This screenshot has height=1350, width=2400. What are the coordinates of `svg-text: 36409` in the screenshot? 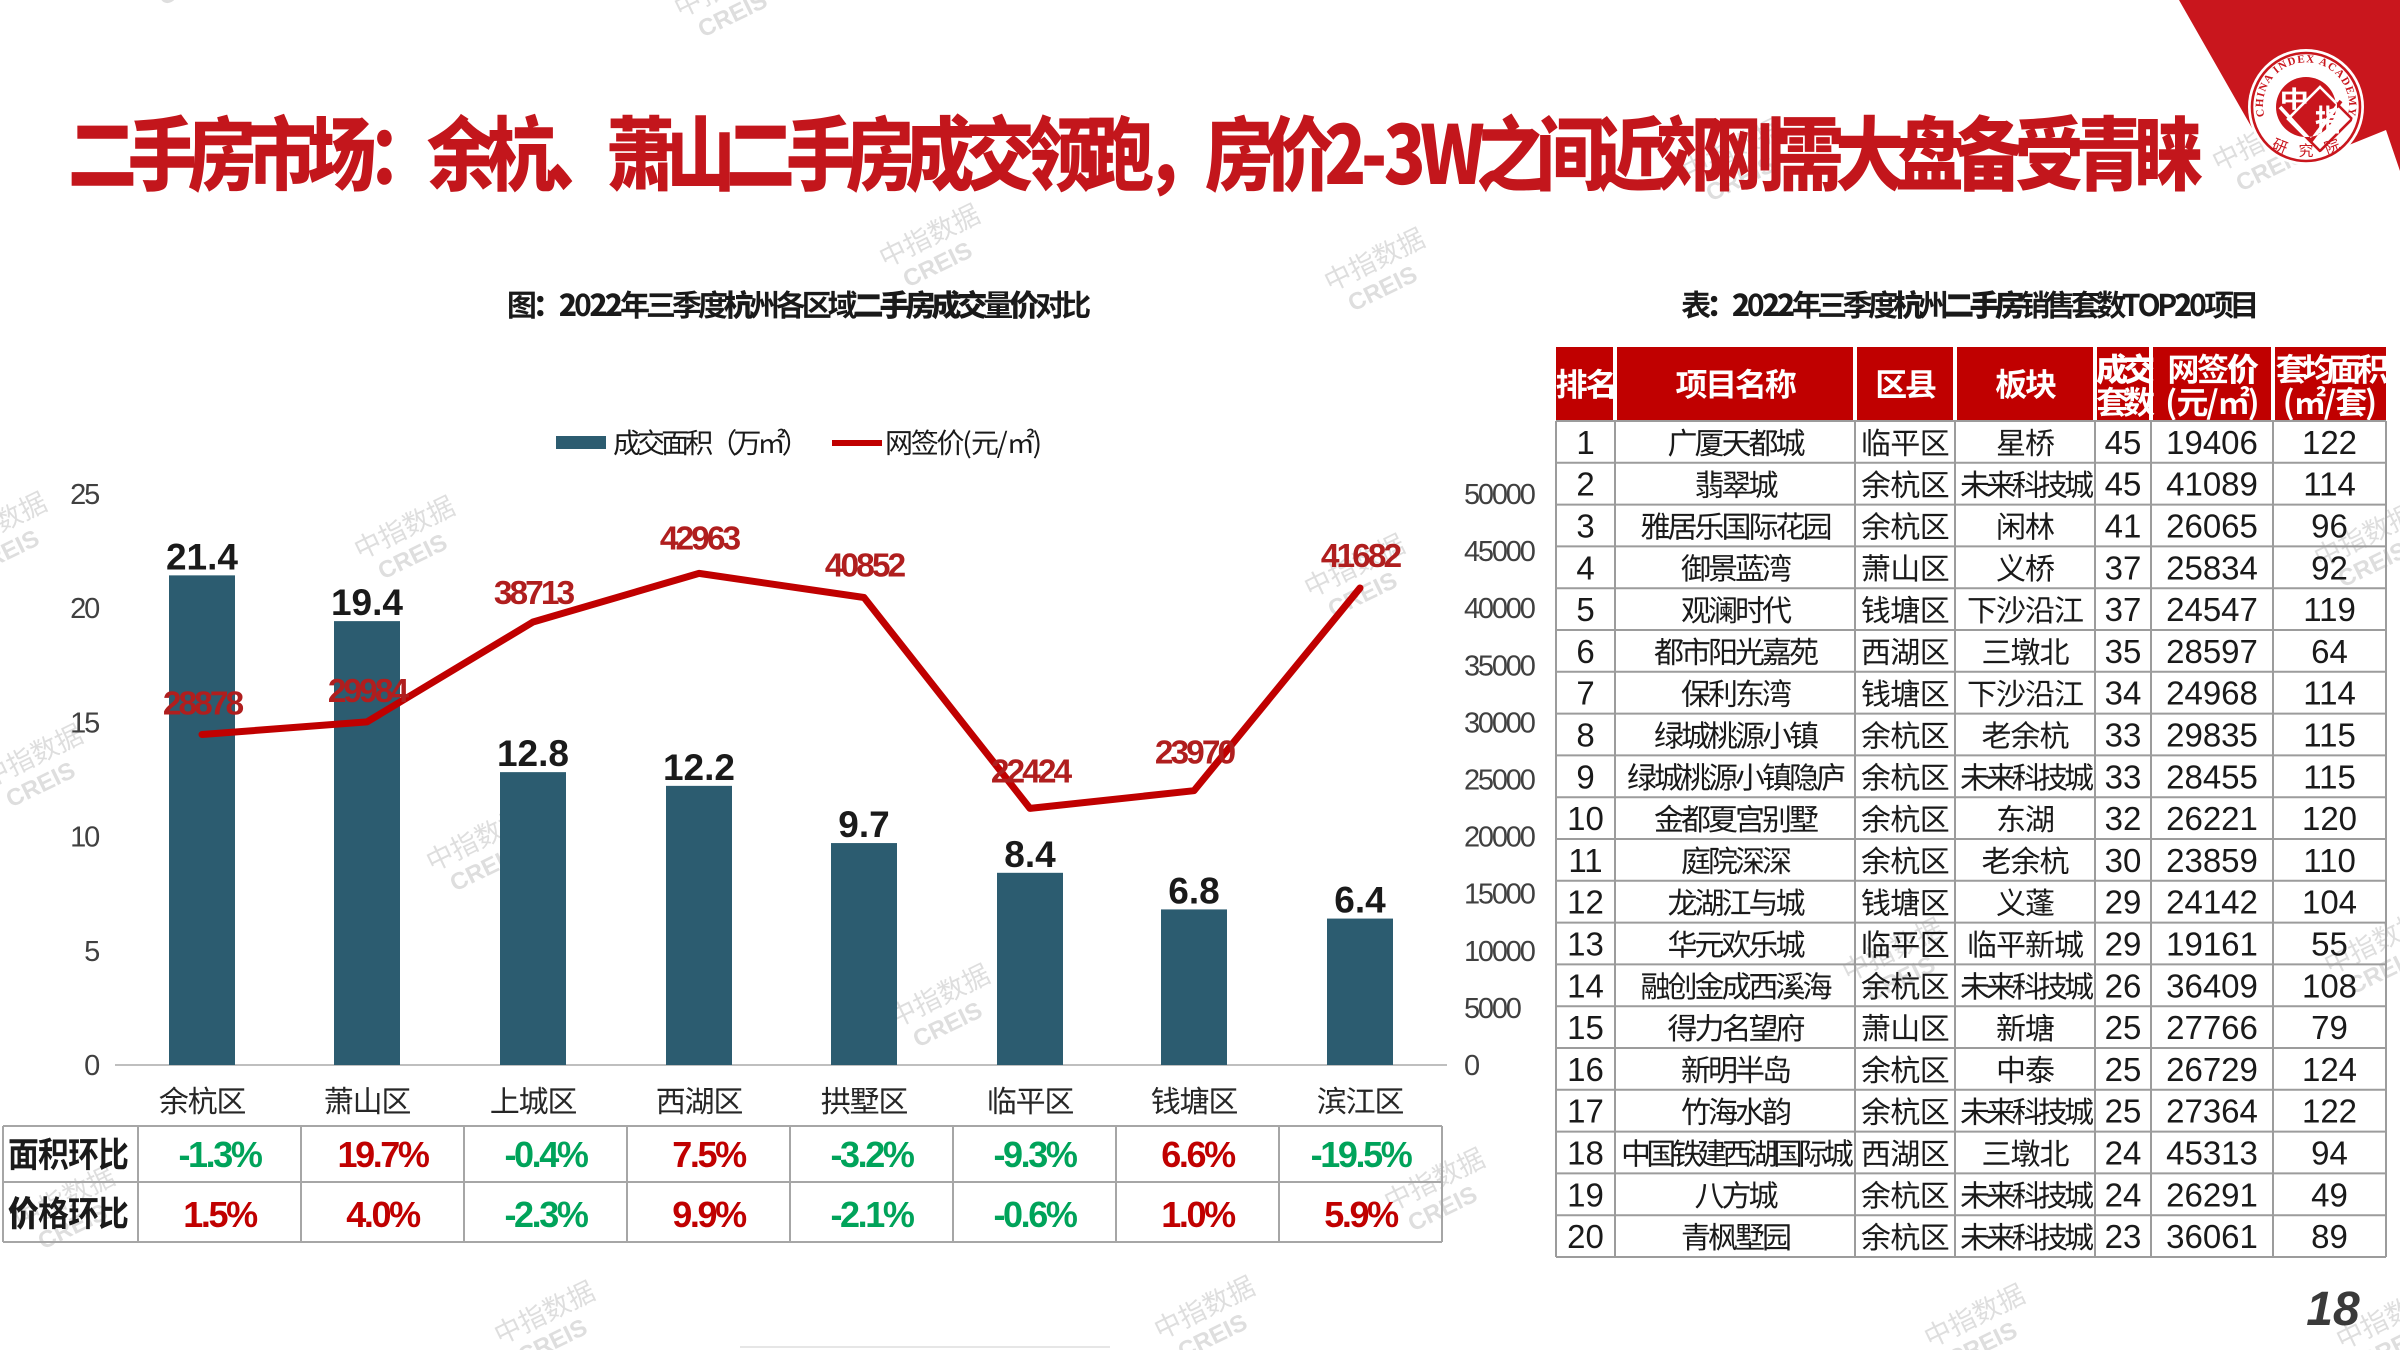 It's located at (2212, 985).